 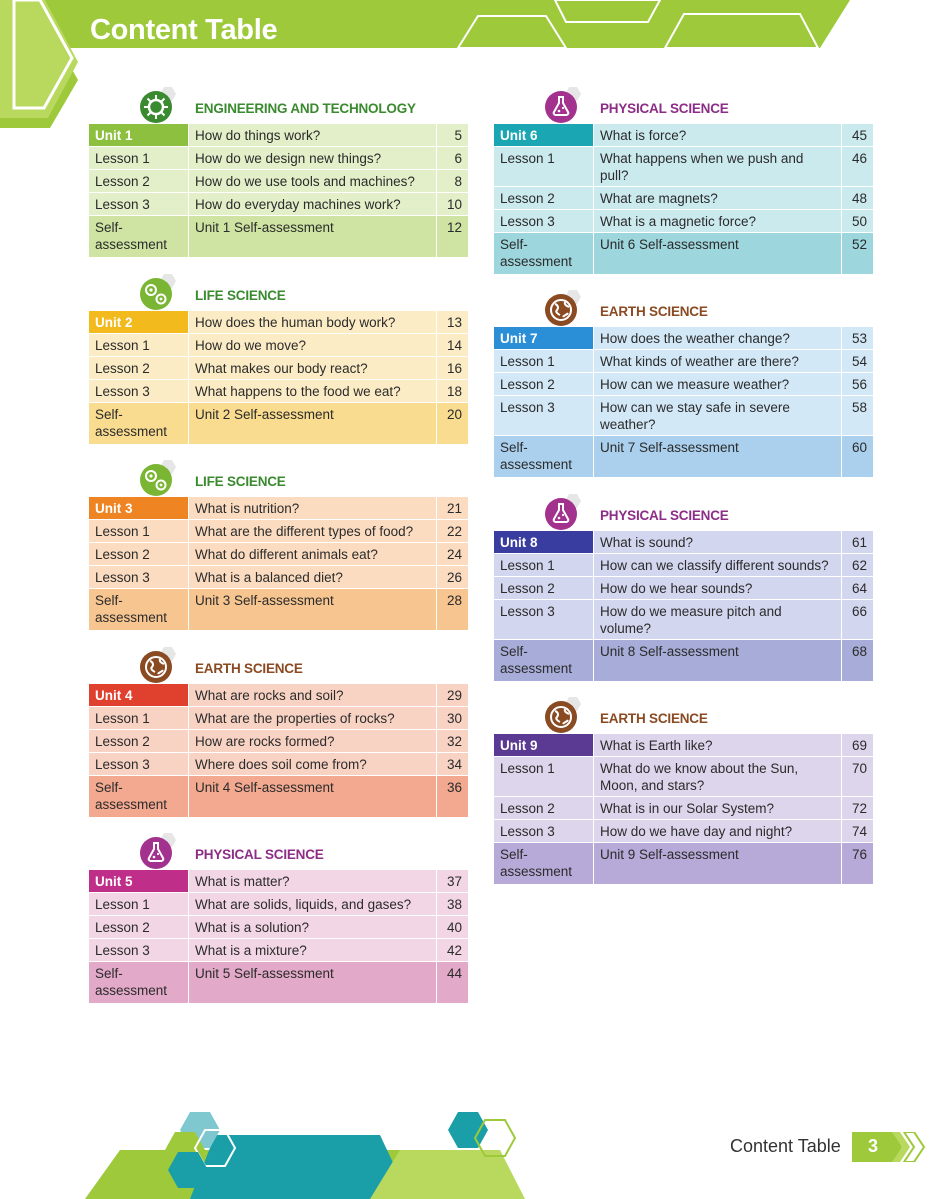 I want to click on unit-page: 61, so click(x=857, y=542).